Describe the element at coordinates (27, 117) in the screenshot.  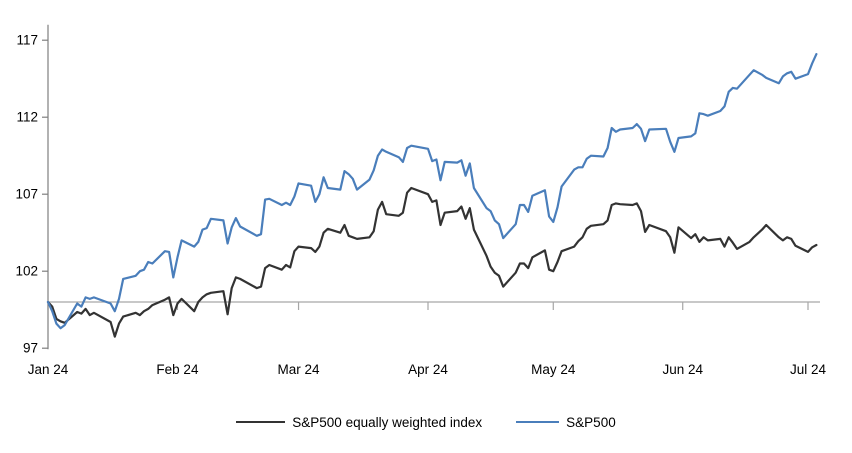
I see `y-axis-label-3: 112` at that location.